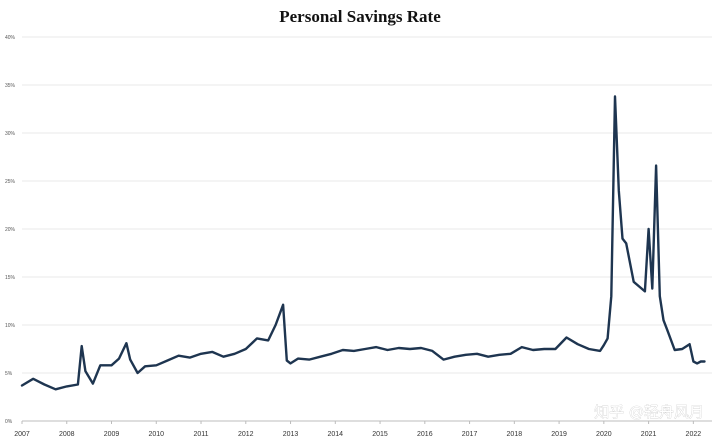 This screenshot has height=442, width=720. Describe the element at coordinates (10, 86) in the screenshot. I see `y-tick-label: 35%` at that location.